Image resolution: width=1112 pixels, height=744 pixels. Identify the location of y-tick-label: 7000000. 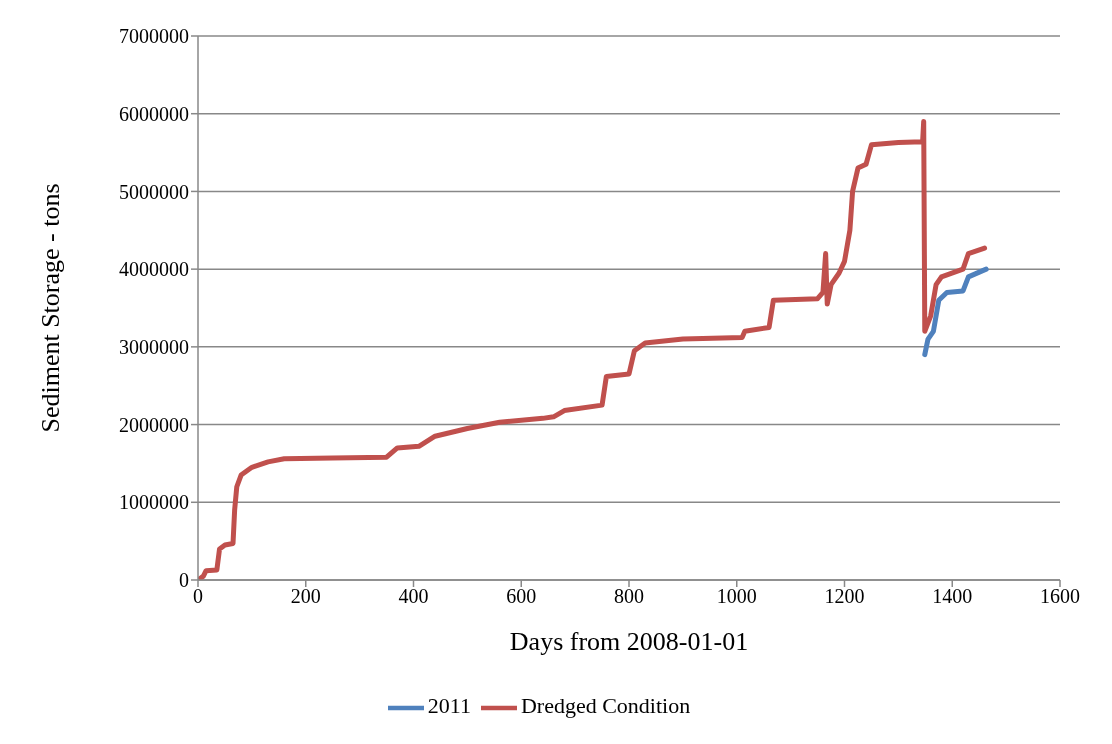
(154, 36).